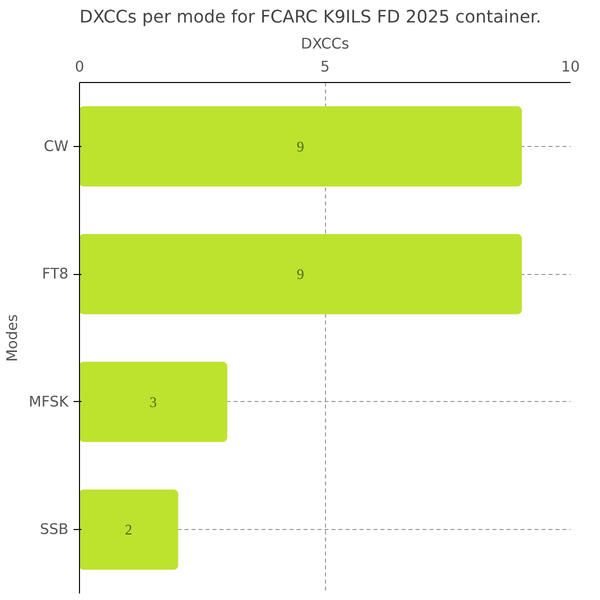  I want to click on y-tick-label: CW, so click(57, 146).